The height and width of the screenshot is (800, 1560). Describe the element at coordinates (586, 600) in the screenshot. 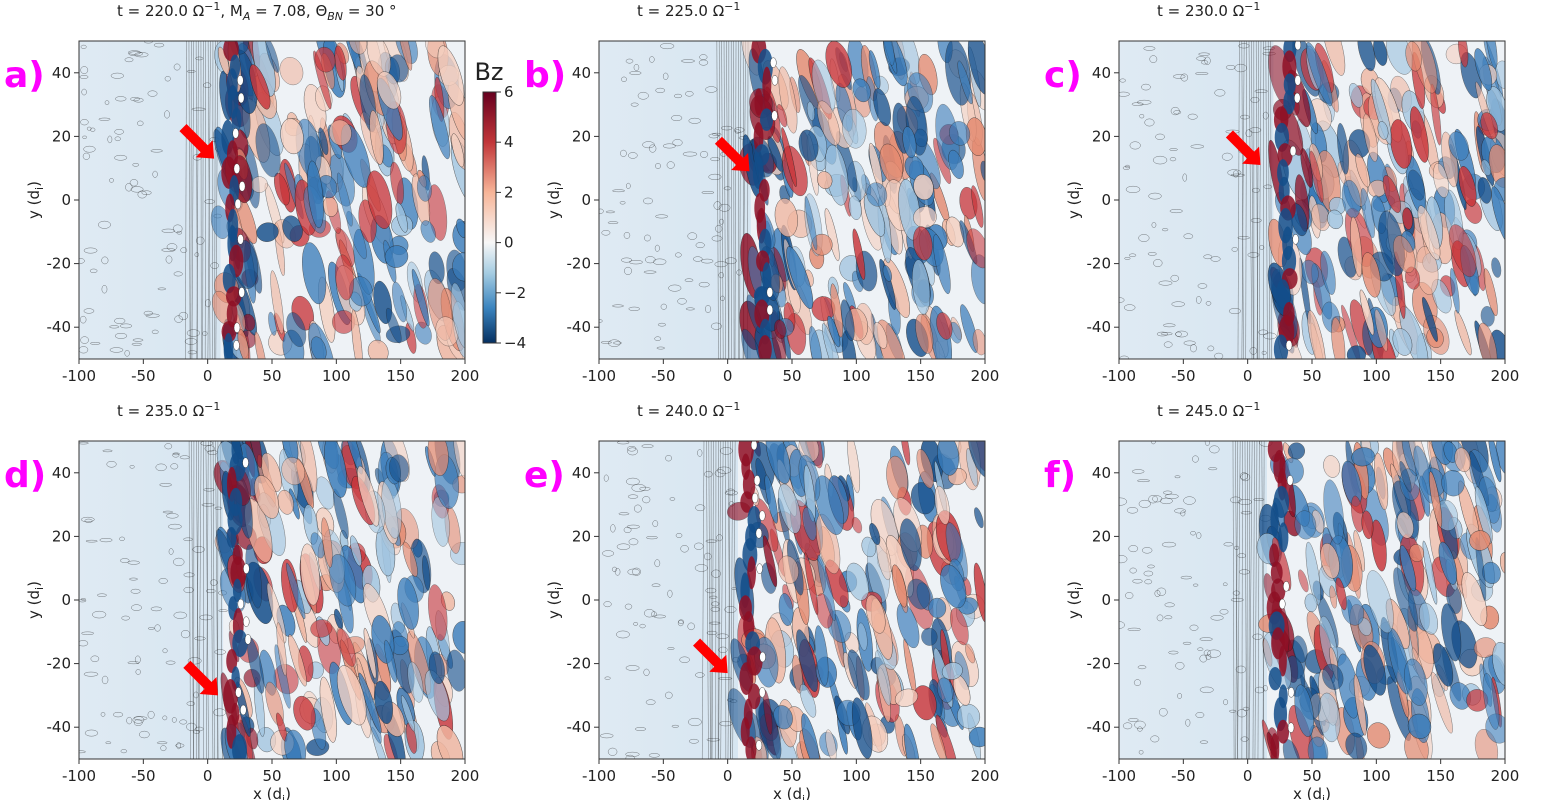

I see `y-tick-label: 0` at that location.